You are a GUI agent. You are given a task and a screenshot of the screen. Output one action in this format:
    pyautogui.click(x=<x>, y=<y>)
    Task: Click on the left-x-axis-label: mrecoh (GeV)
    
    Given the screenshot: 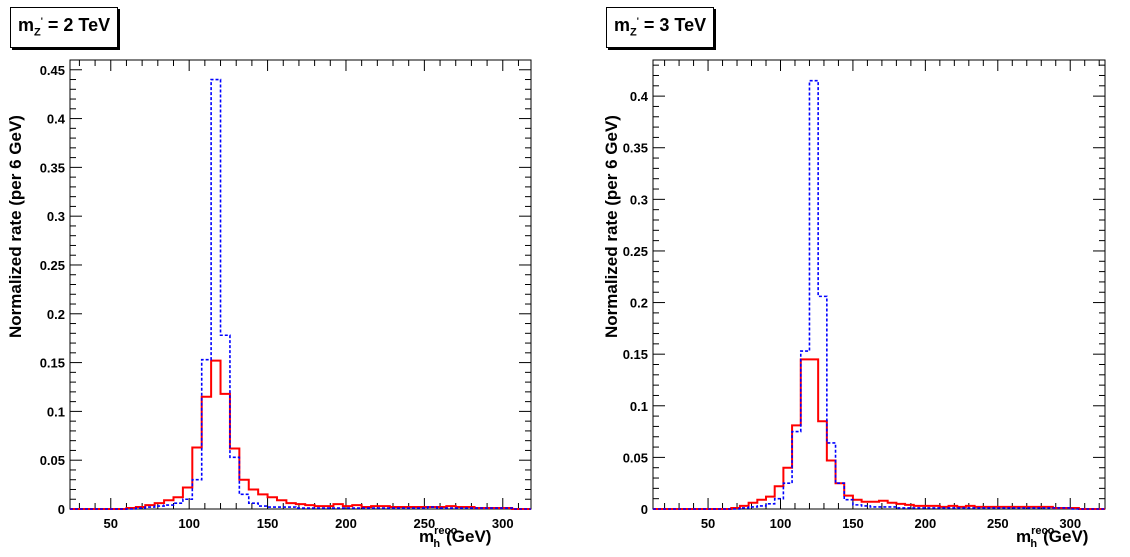 What is the action you would take?
    pyautogui.click(x=455, y=537)
    